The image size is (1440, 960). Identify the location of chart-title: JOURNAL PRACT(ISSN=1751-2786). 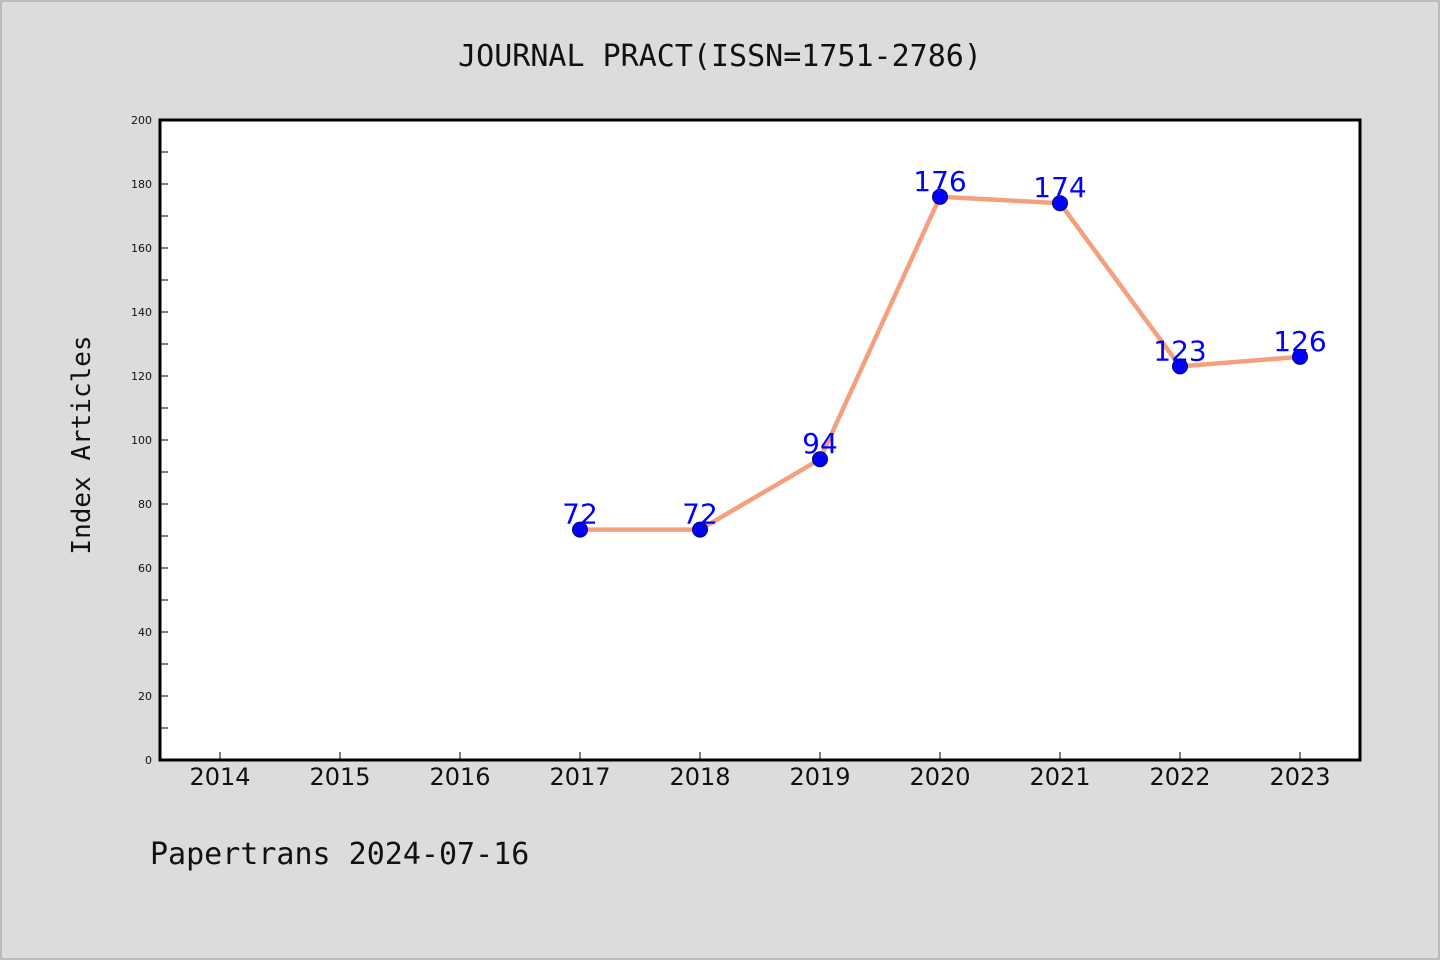
(720, 56).